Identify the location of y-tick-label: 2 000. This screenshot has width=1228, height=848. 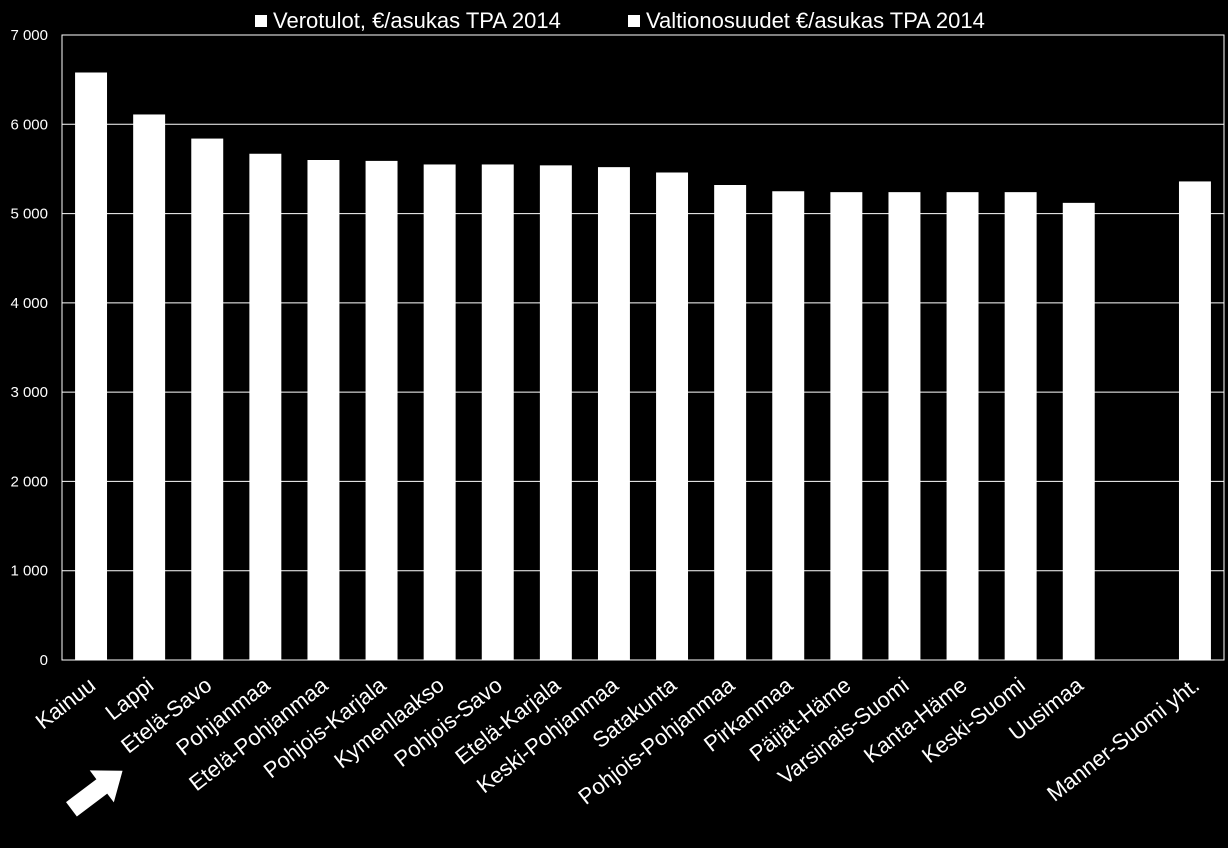
(29, 481).